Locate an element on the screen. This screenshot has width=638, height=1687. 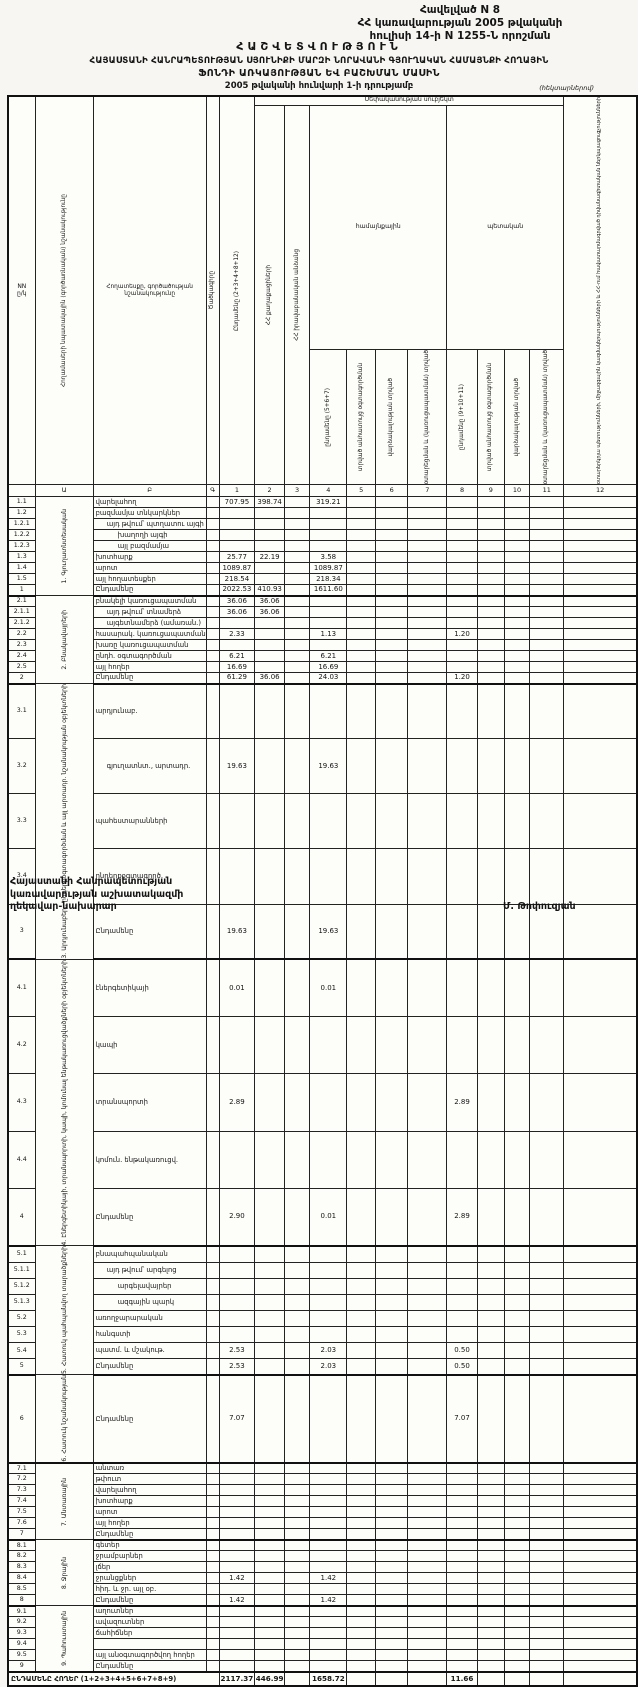
row-label: գետեր is located at coordinates (149, 1545).